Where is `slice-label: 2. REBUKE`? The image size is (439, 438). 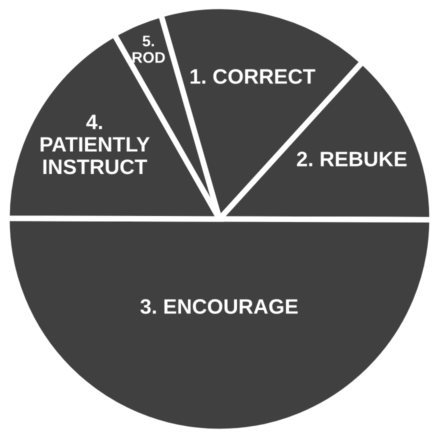 slice-label: 2. REBUKE is located at coordinates (351, 159).